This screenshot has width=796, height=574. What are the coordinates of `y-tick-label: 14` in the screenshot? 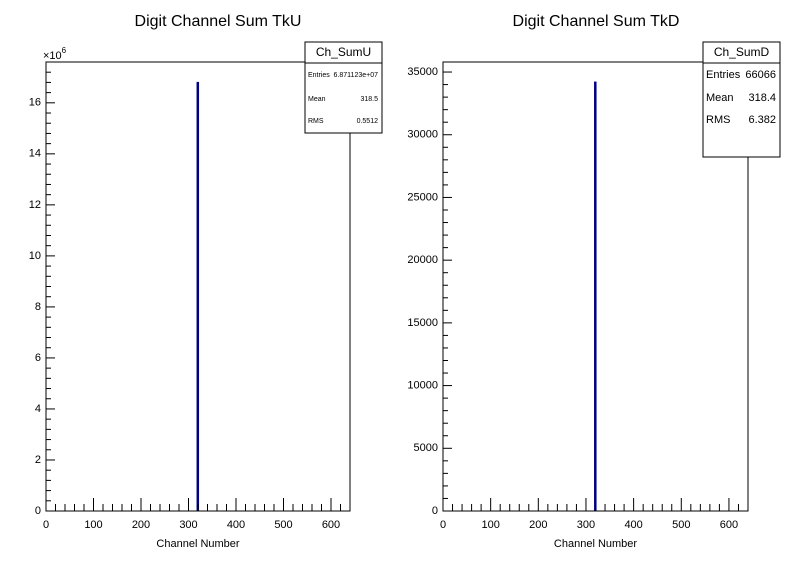 It's located at (35, 154).